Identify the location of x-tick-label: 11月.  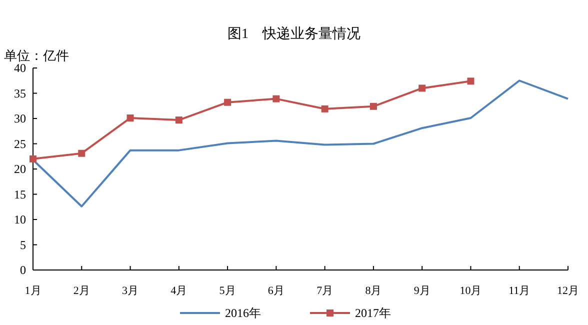
(519, 291).